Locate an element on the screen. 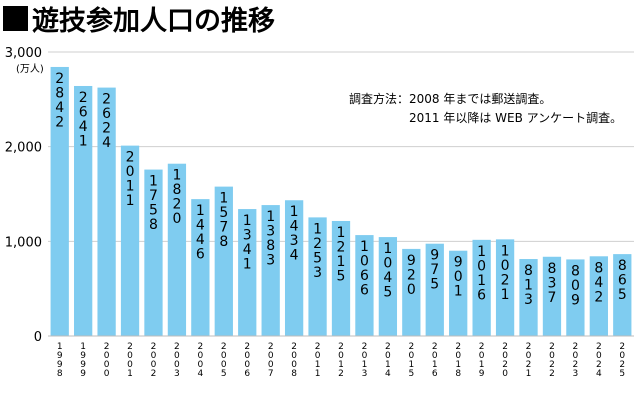 This screenshot has height=400, width=640. y-tick-label: 2,000 is located at coordinates (23, 148).